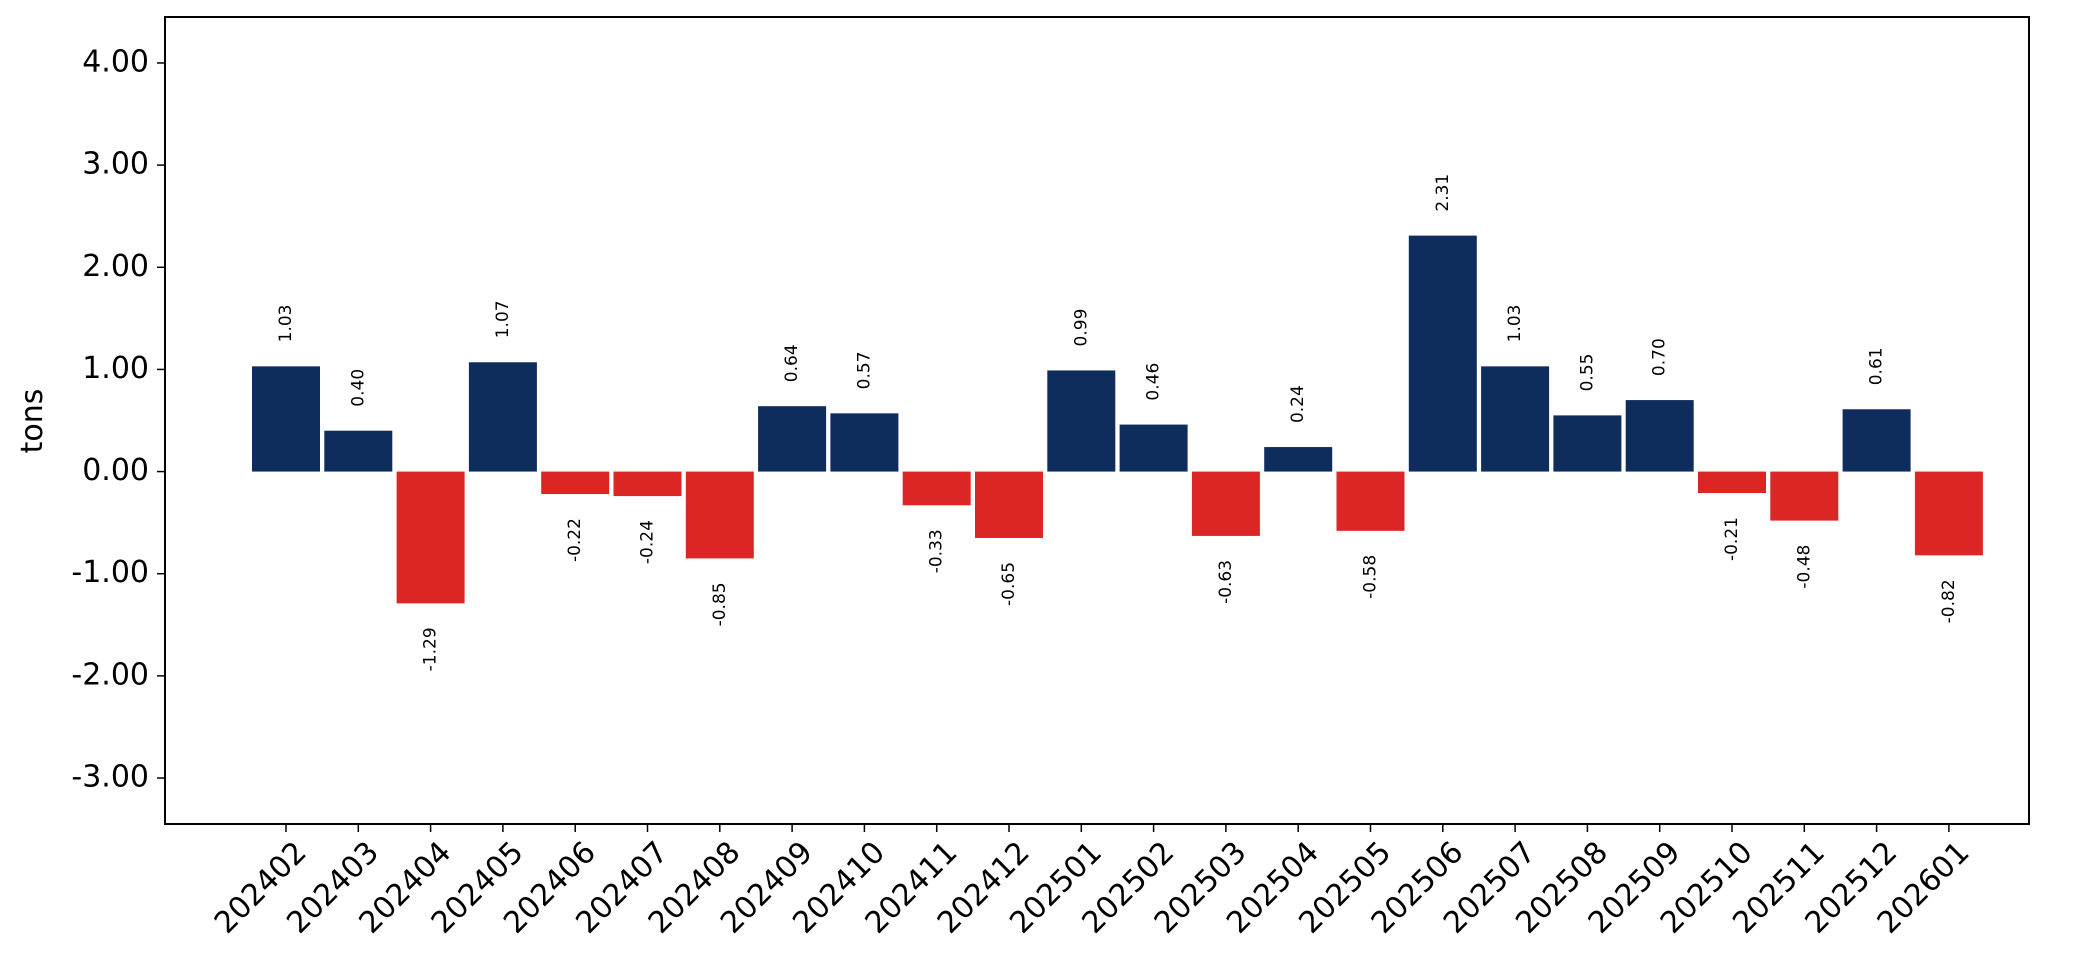  Describe the element at coordinates (648, 542) in the screenshot. I see `data-label-202407: -0.24` at that location.